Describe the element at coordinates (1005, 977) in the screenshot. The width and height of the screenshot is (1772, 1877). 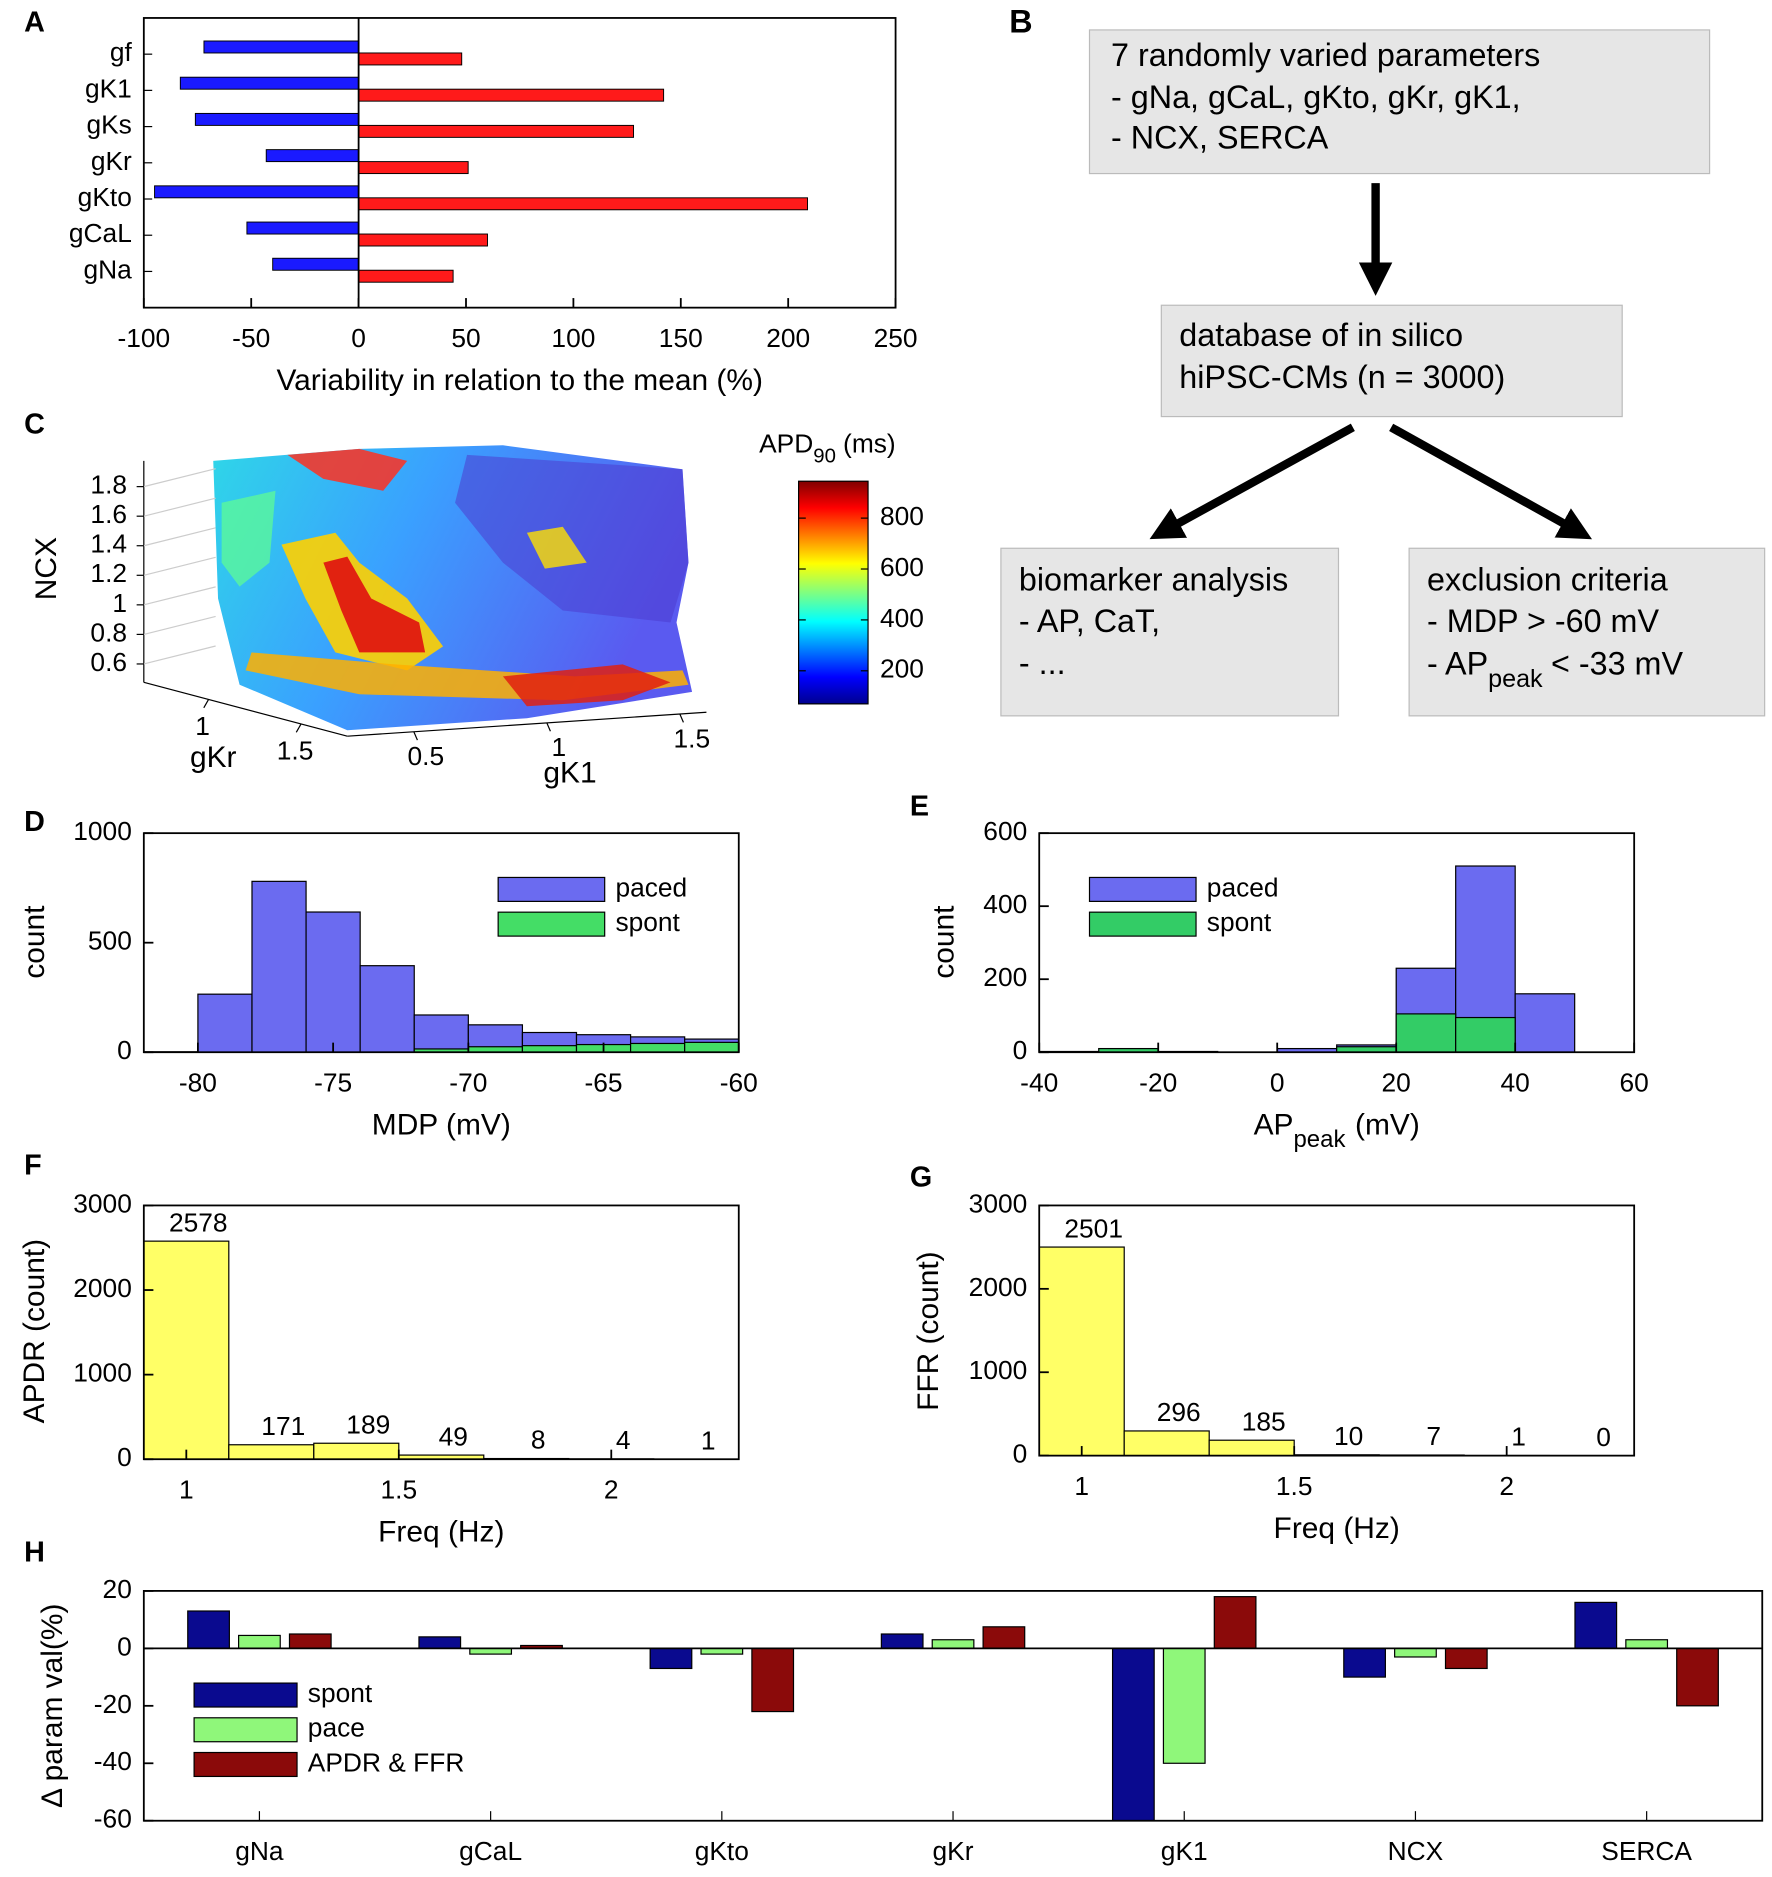
I see `y-tick-label: 200` at that location.